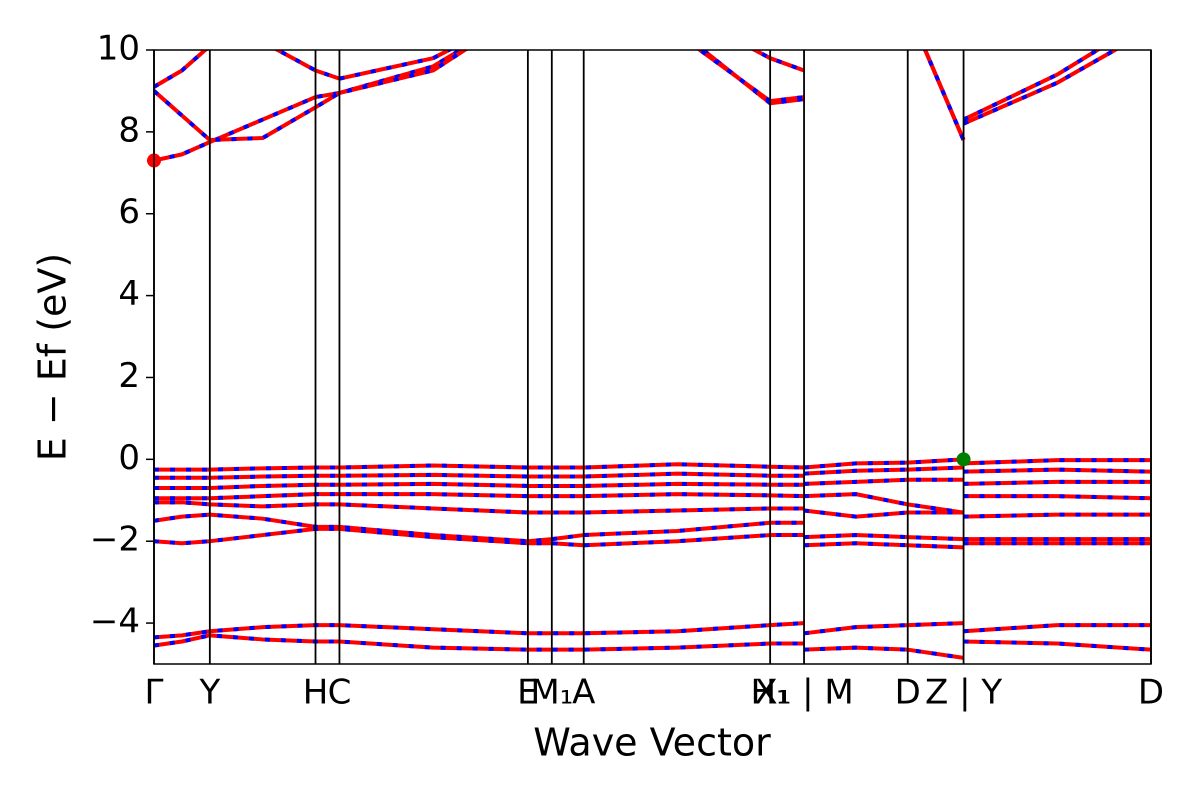  Describe the element at coordinates (129, 294) in the screenshot. I see `y-tick-label: 4` at that location.